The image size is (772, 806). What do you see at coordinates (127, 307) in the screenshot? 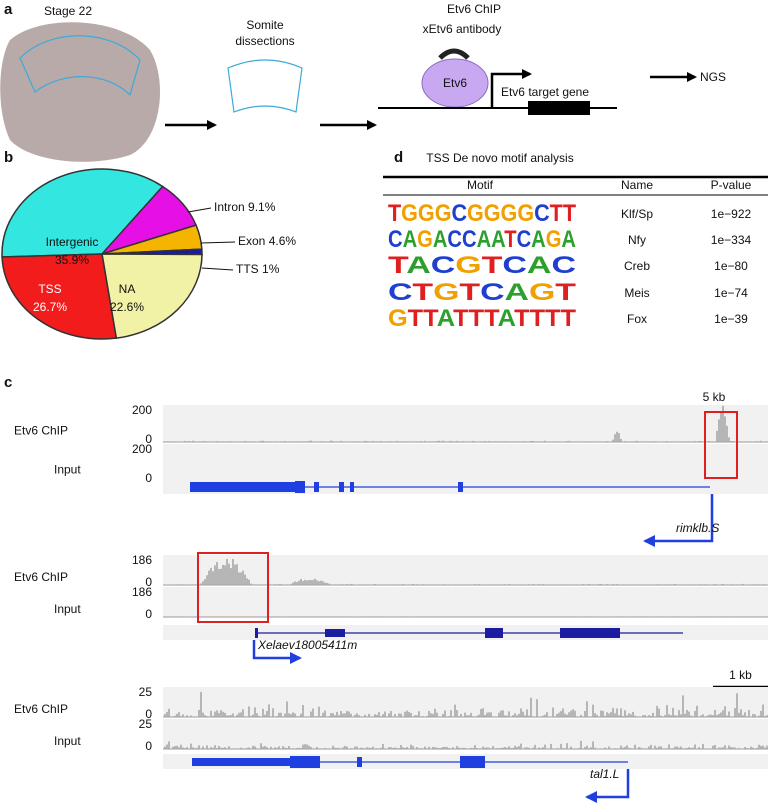
I see `slice-value: 22.6%` at bounding box center [127, 307].